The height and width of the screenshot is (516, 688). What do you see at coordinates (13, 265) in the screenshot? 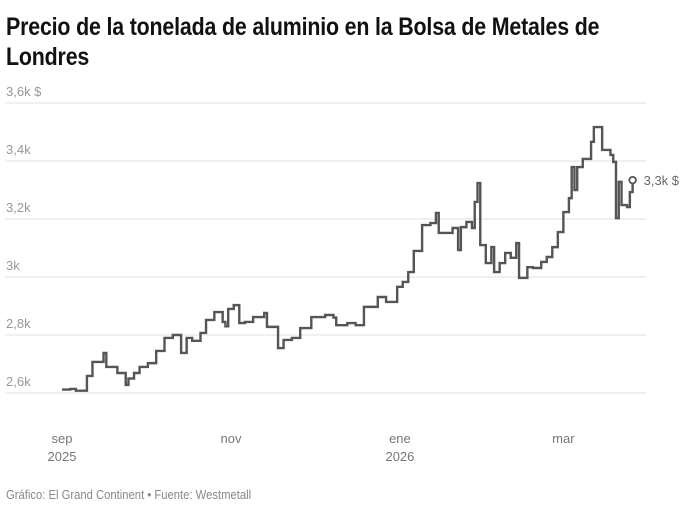
I see `y-tick-label: 3k` at bounding box center [13, 265].